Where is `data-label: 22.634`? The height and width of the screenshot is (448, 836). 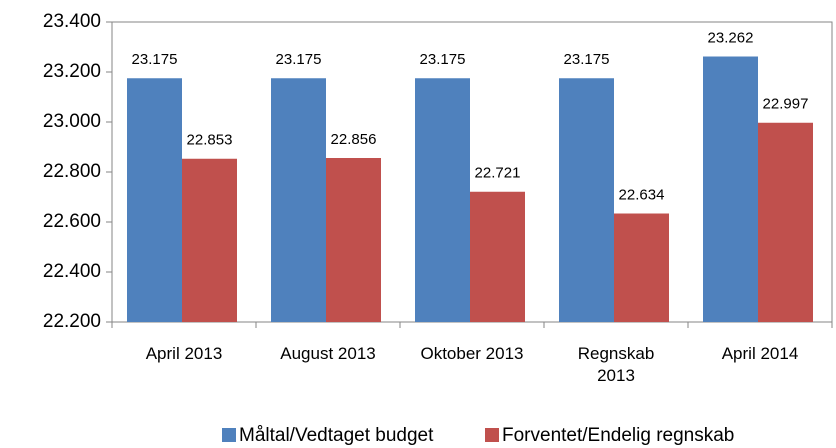 data-label: 22.634 is located at coordinates (642, 194).